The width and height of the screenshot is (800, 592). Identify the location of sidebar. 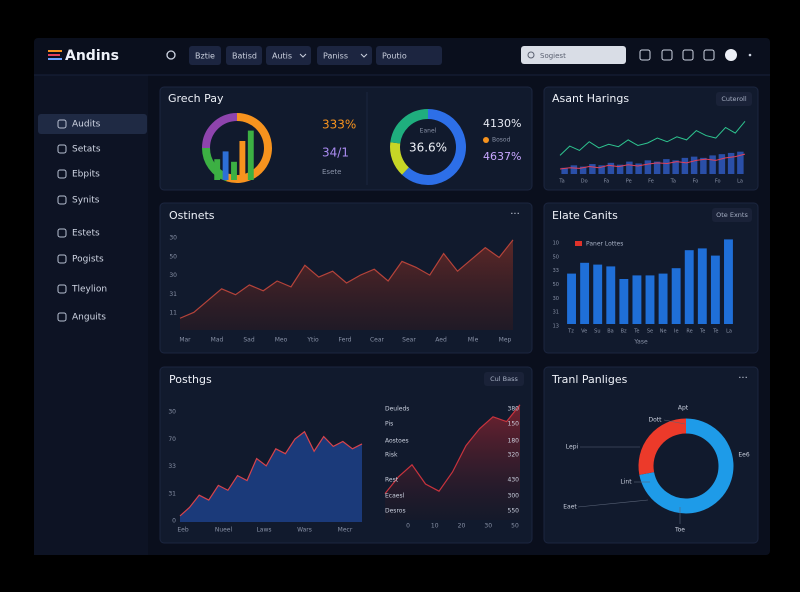
(91, 315).